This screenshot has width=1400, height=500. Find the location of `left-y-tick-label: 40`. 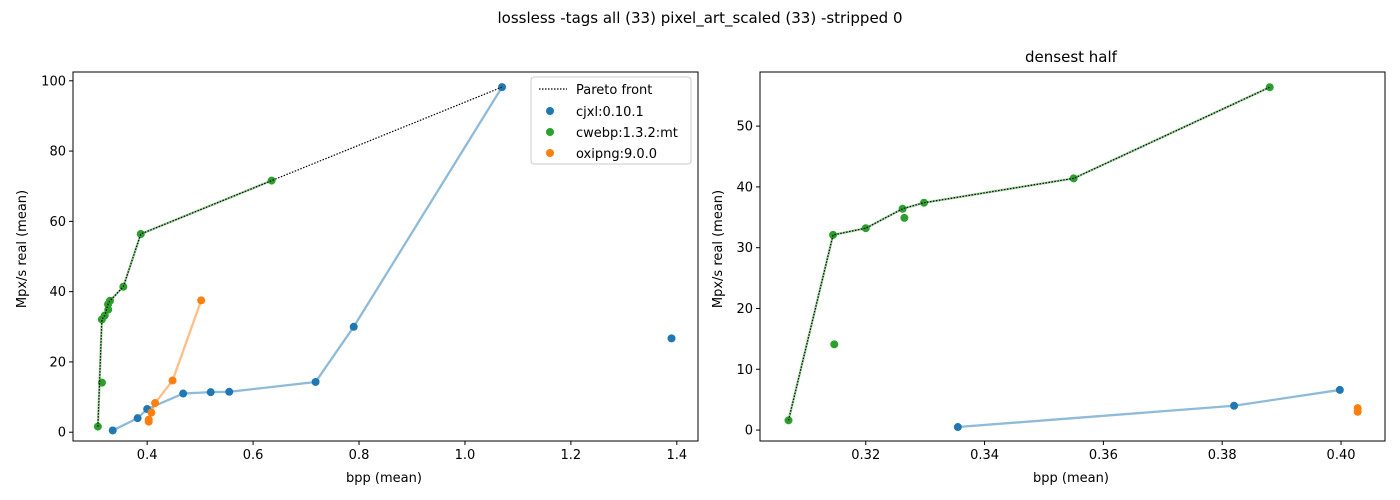

left-y-tick-label: 40 is located at coordinates (57, 292).